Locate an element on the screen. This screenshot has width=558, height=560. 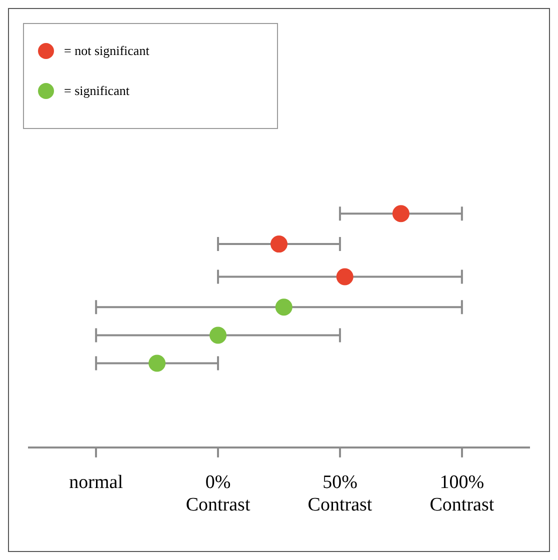
x-tick-label: 100% Contrast is located at coordinates (462, 494).